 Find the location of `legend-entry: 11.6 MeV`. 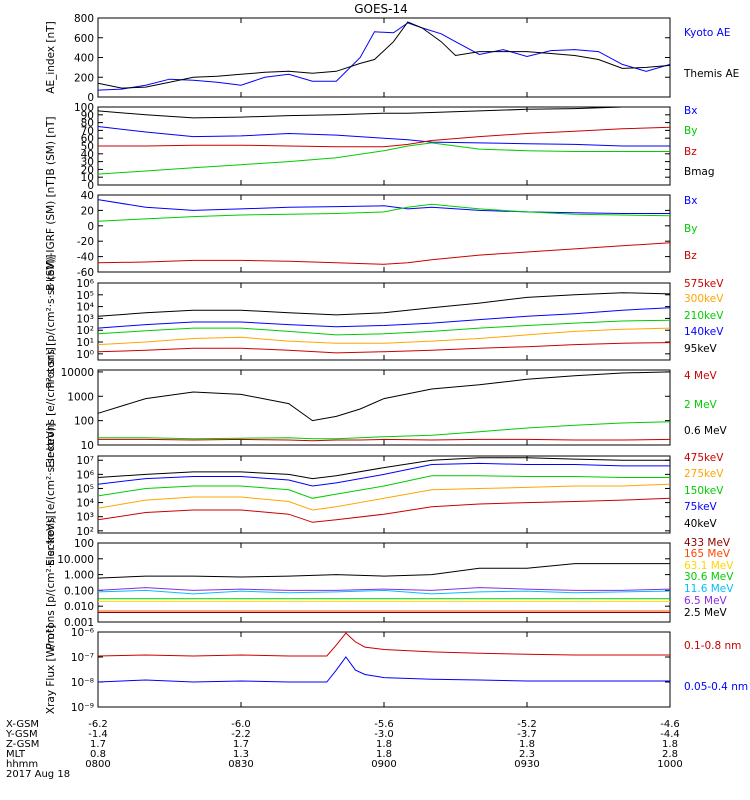

legend-entry: 11.6 MeV is located at coordinates (709, 589).